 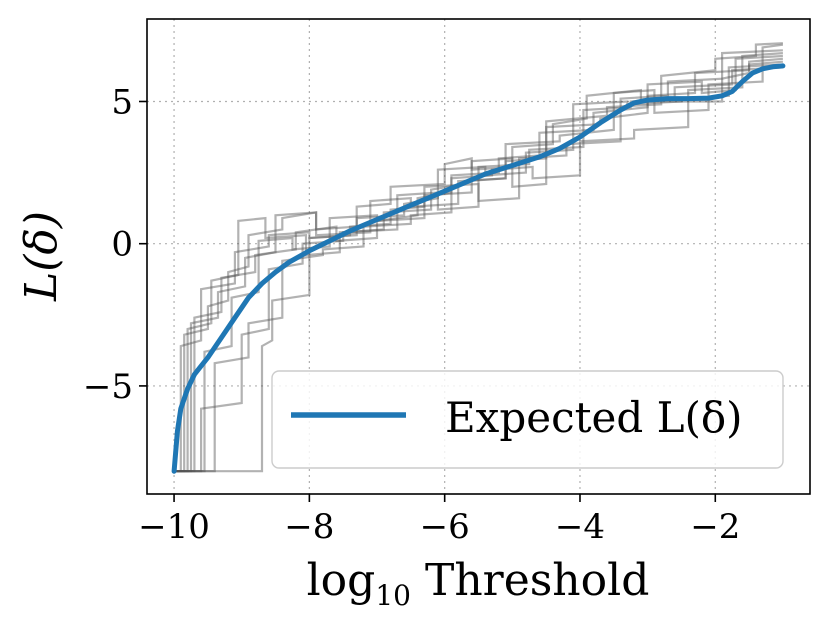 I want to click on x-tick-label-0: −10, so click(x=174, y=527).